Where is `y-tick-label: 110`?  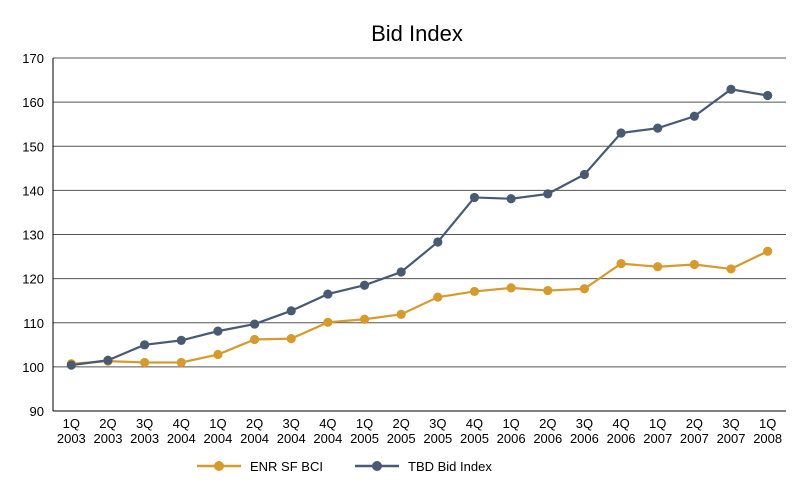 y-tick-label: 110 is located at coordinates (33, 323).